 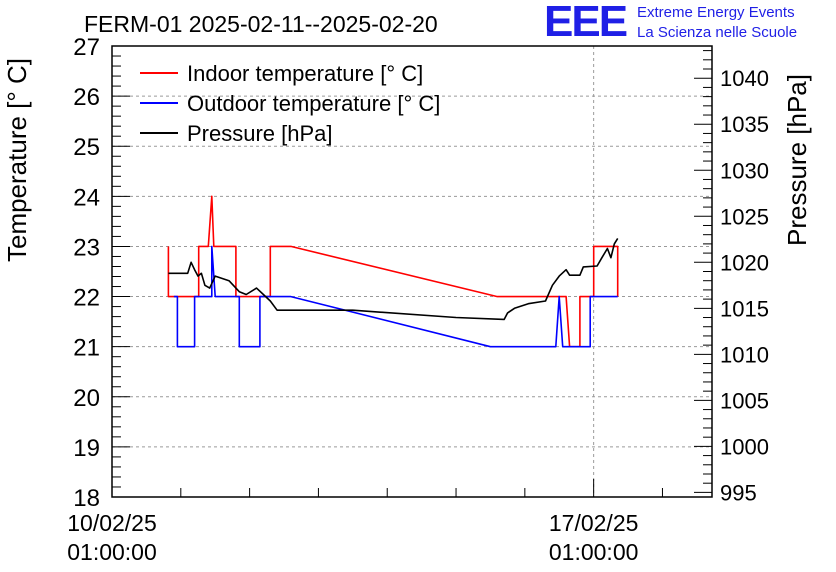 I want to click on y2-tick-label: 1000, so click(x=744, y=446).